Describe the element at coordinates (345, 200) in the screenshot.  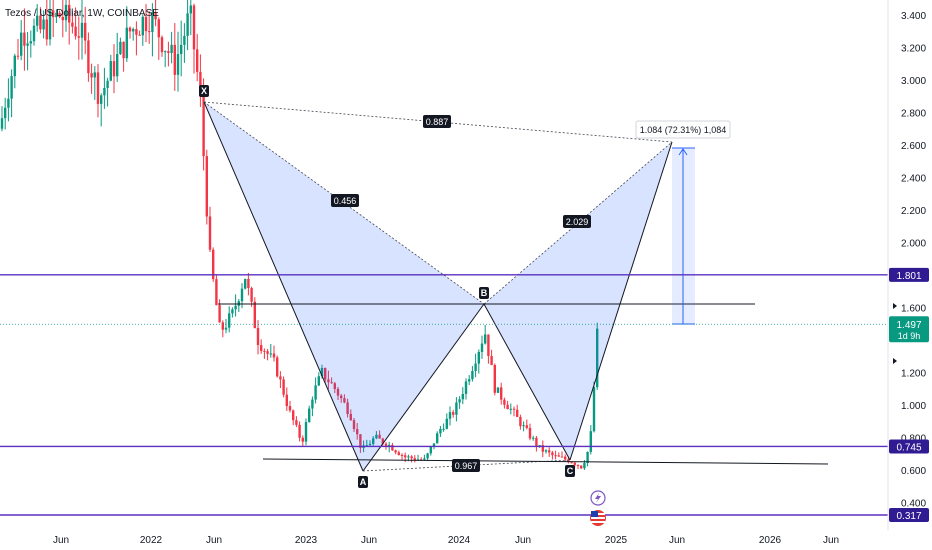
I see `ratio-badge` at that location.